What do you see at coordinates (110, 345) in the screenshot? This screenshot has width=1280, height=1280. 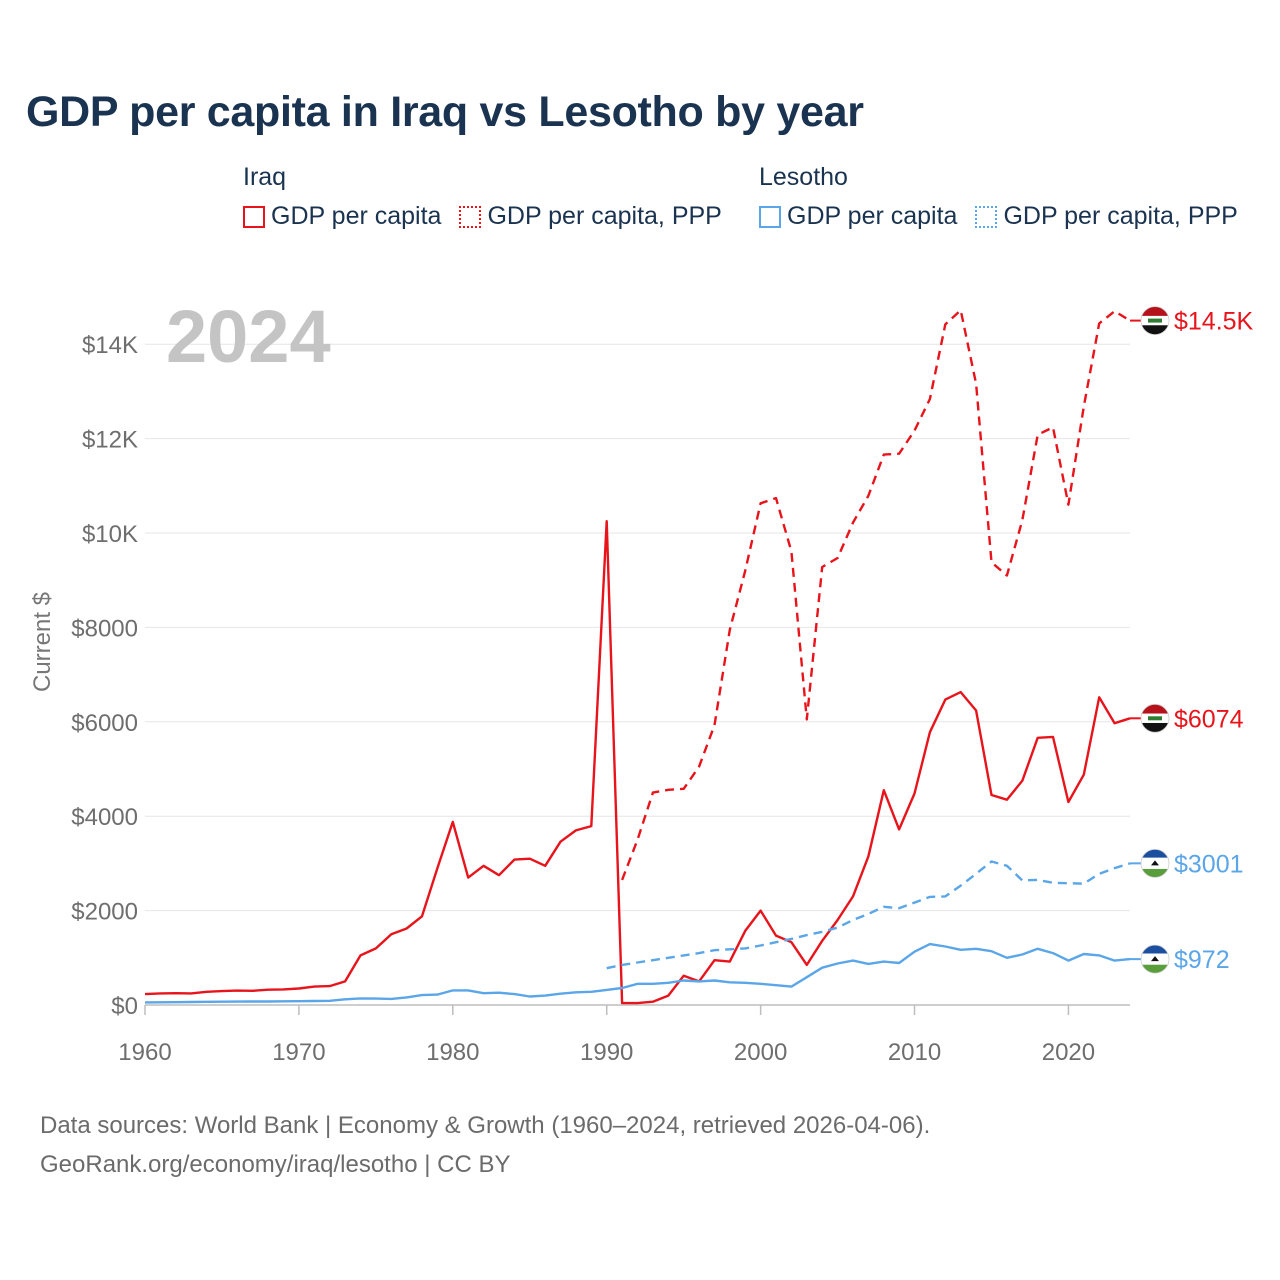 I see `y-tick-label: $14K` at bounding box center [110, 345].